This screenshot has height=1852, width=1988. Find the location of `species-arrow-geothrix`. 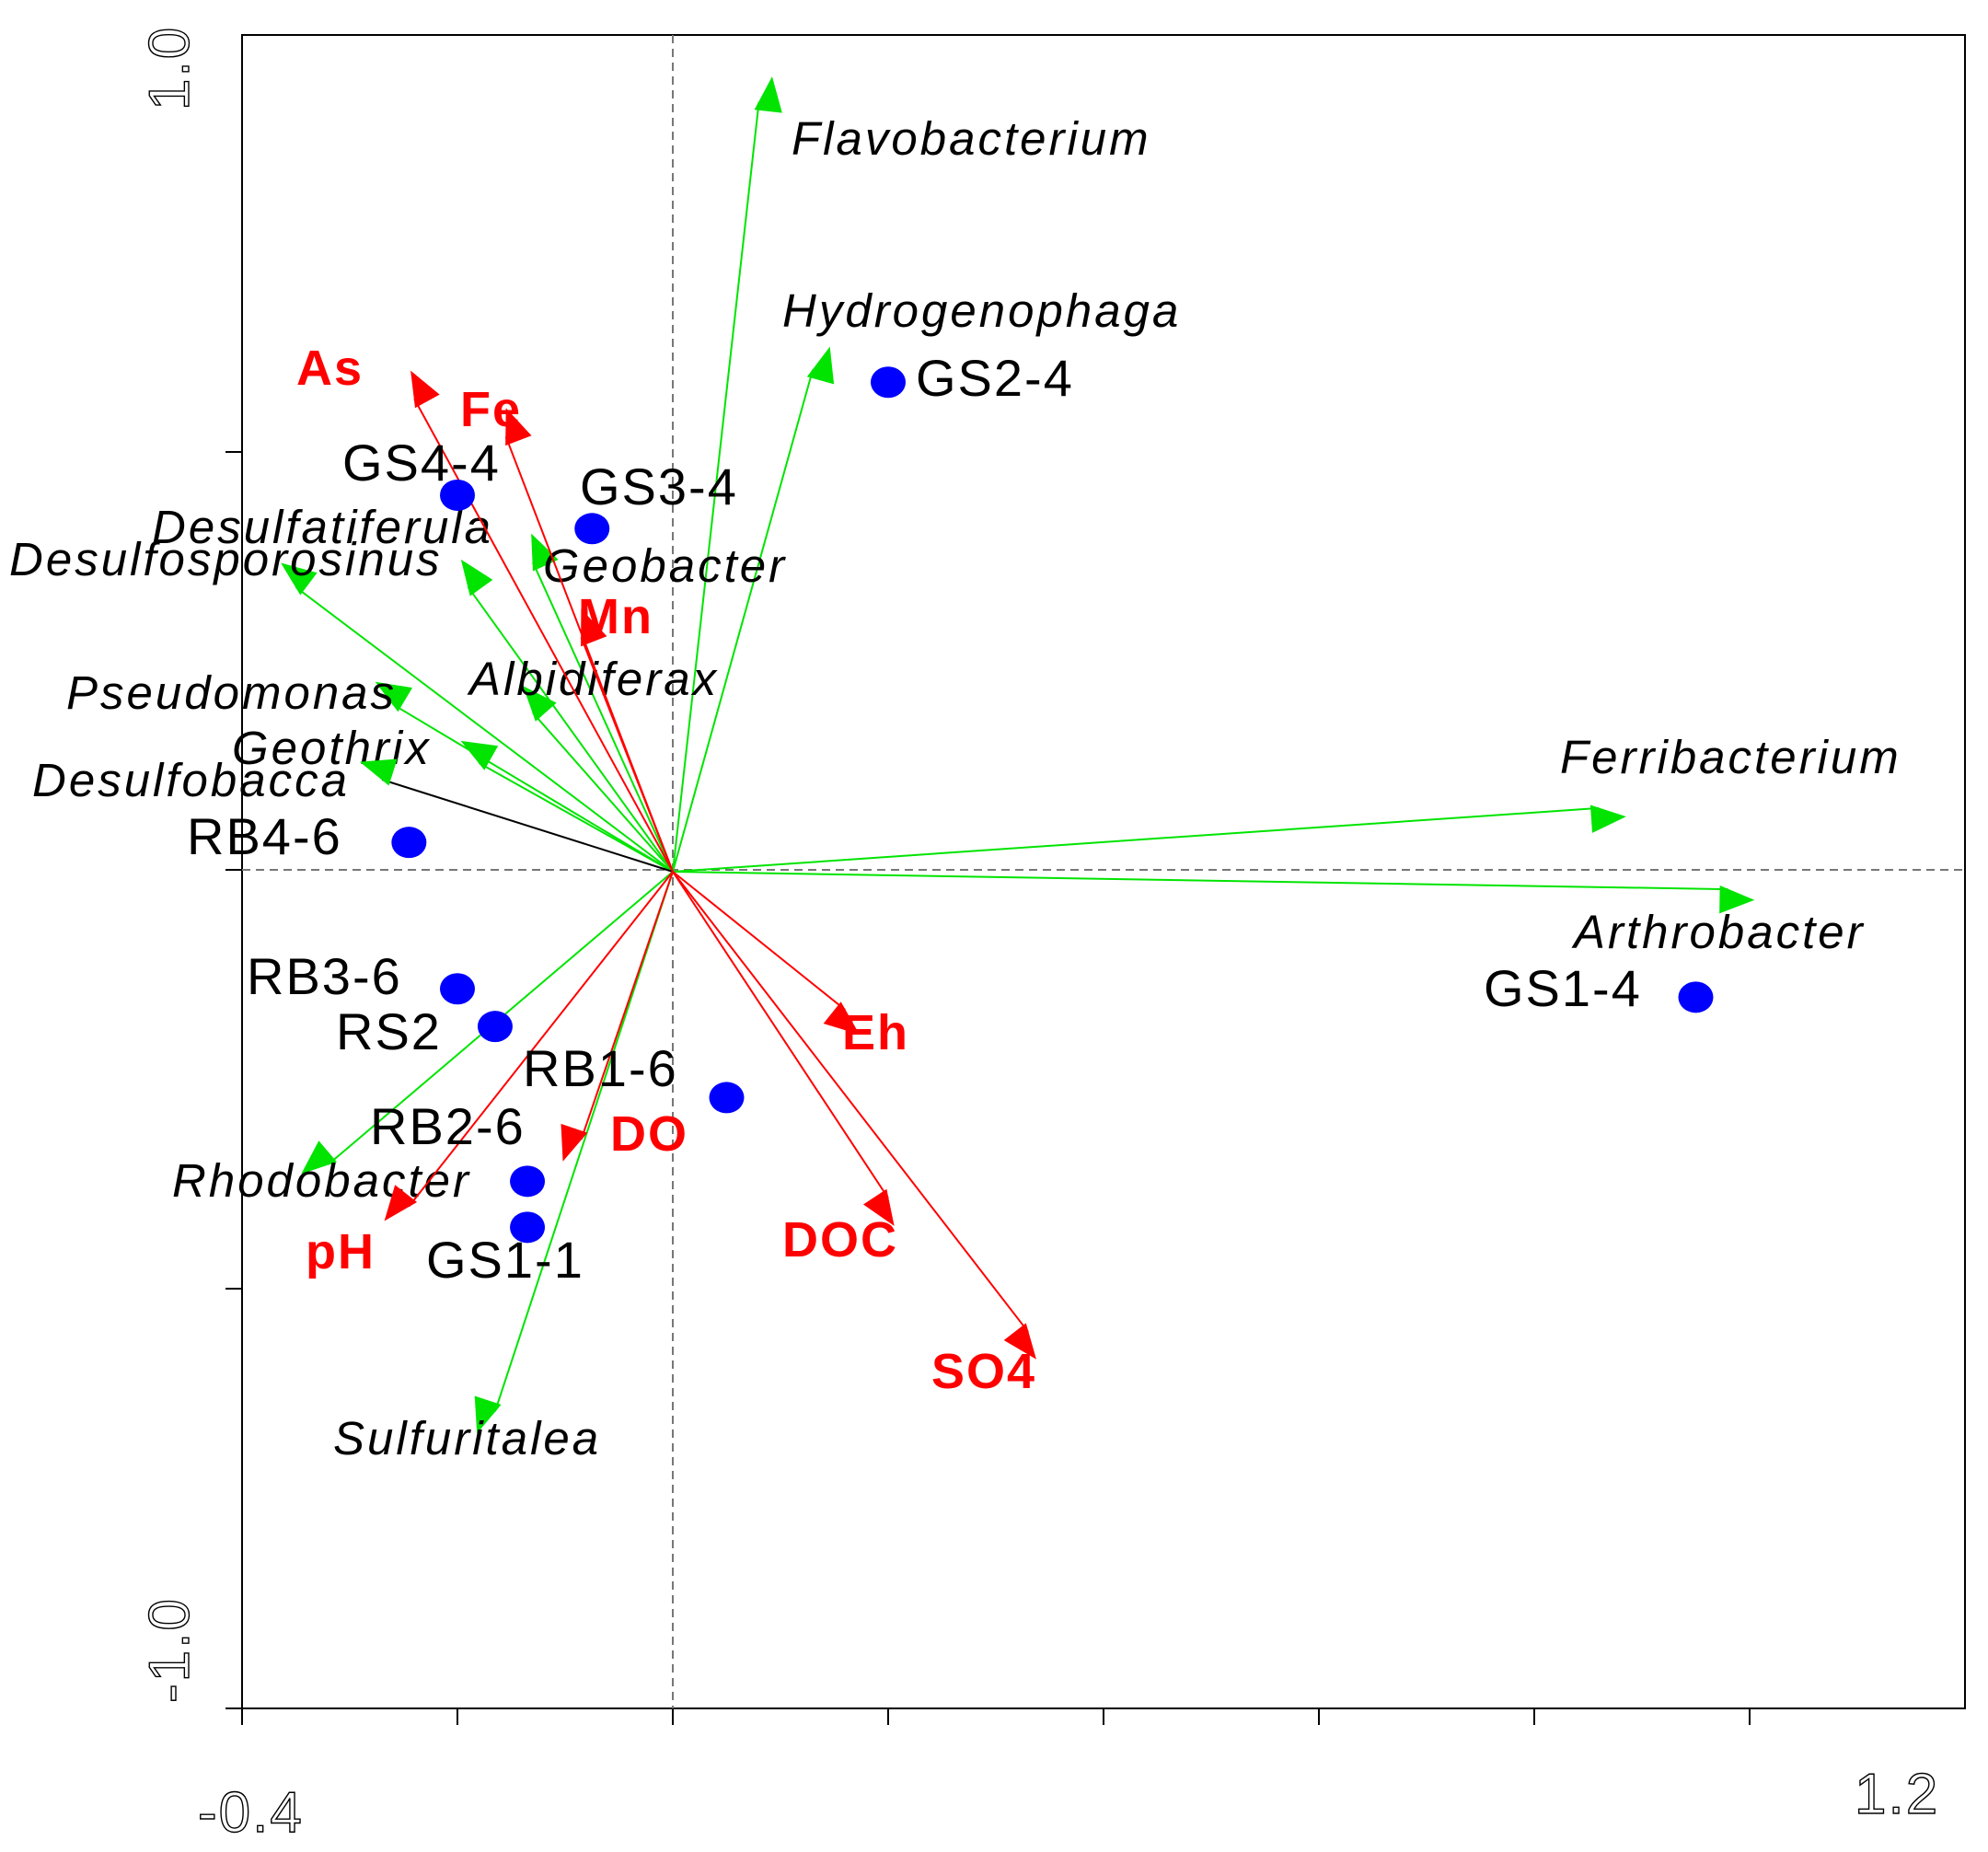

species-arrow-geothrix is located at coordinates (567, 806).